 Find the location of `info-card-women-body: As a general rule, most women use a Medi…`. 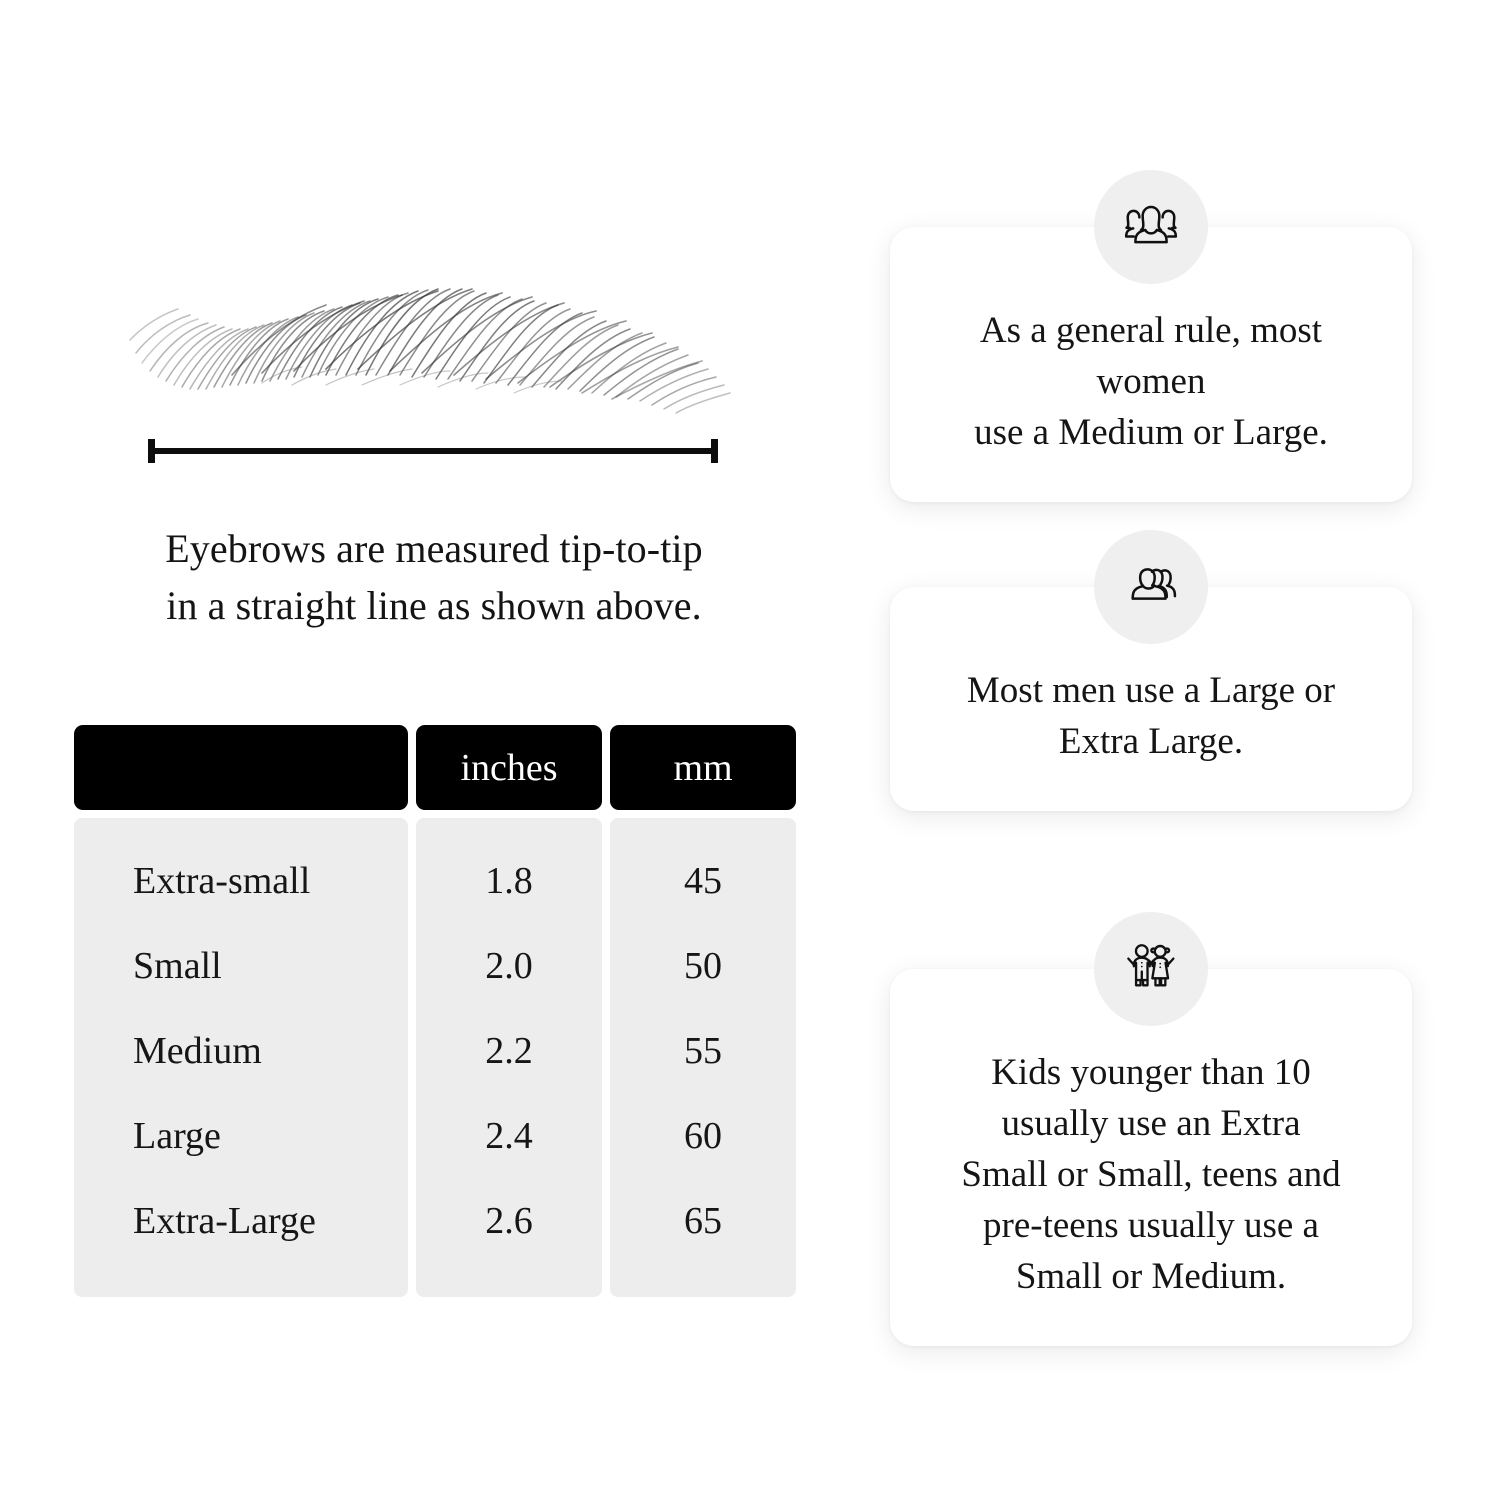

info-card-women-body: As a general rule, most women use a Medi… is located at coordinates (1151, 364).